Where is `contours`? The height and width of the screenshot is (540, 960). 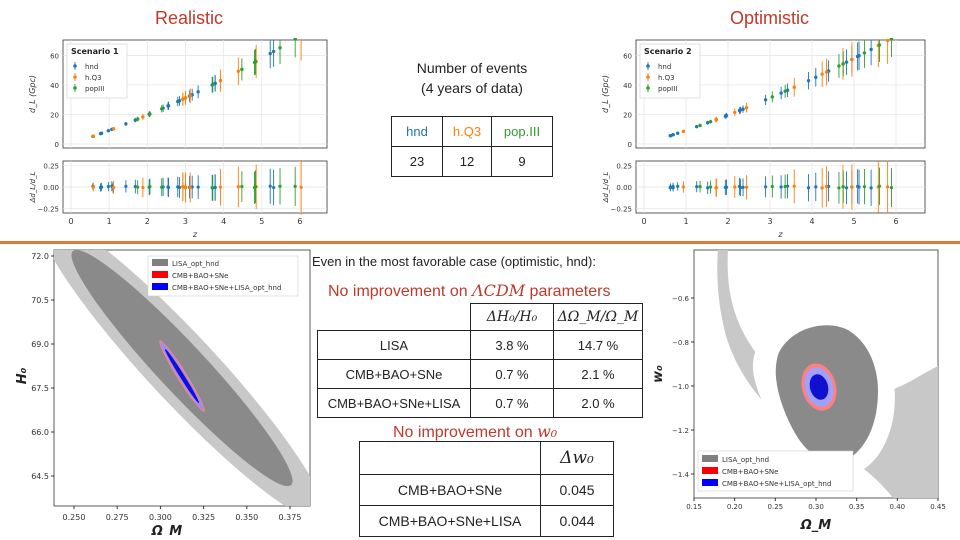
contours is located at coordinates (182, 378).